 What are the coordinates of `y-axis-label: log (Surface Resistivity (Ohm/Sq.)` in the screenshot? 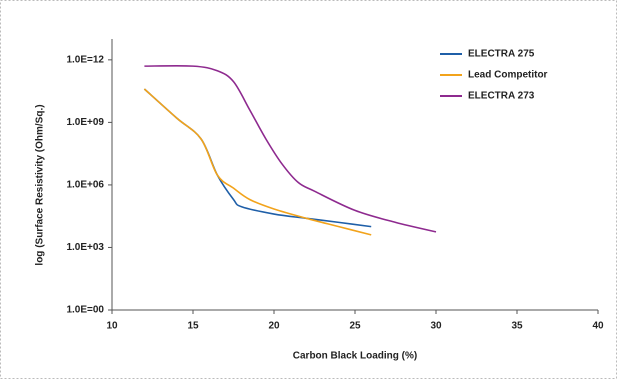 It's located at (40, 184).